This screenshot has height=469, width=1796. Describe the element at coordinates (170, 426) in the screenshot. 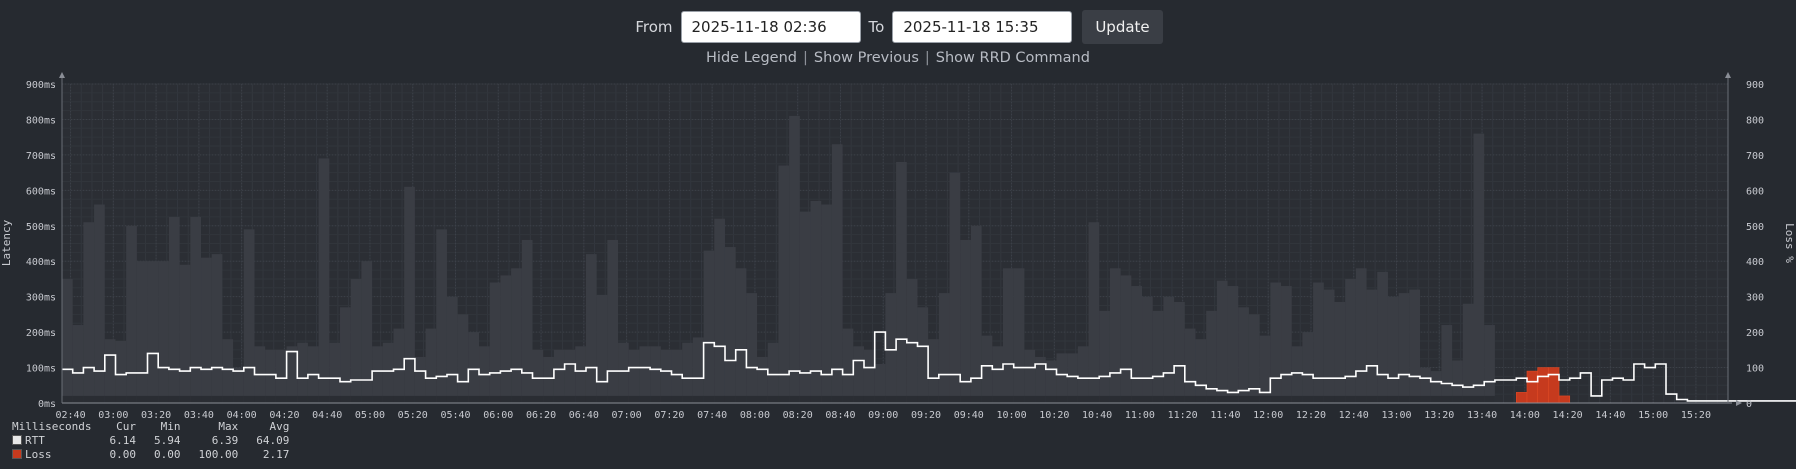

I see `legend-col-min: Min` at that location.